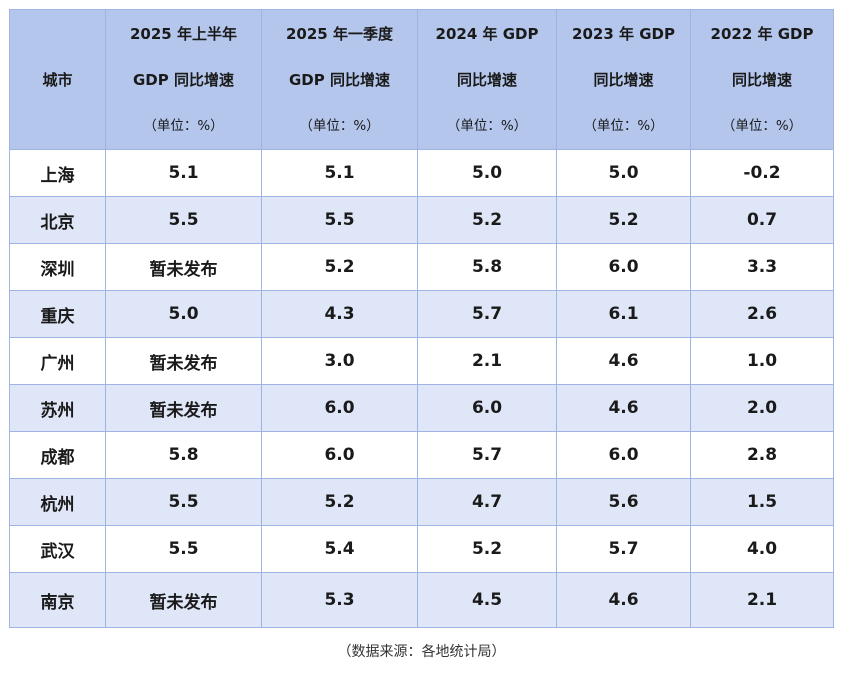 This screenshot has height=675, width=843. I want to click on table-row: 杭州 5.5 5.2 4.7 5.6 1.5, so click(421, 502).